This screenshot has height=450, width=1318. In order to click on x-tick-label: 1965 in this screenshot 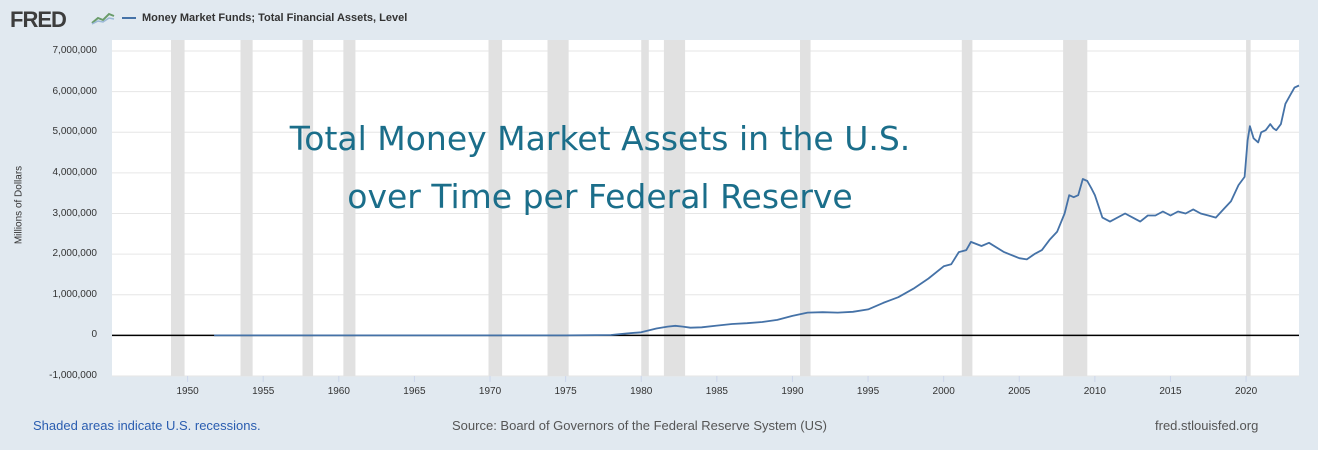, I will do `click(414, 391)`.